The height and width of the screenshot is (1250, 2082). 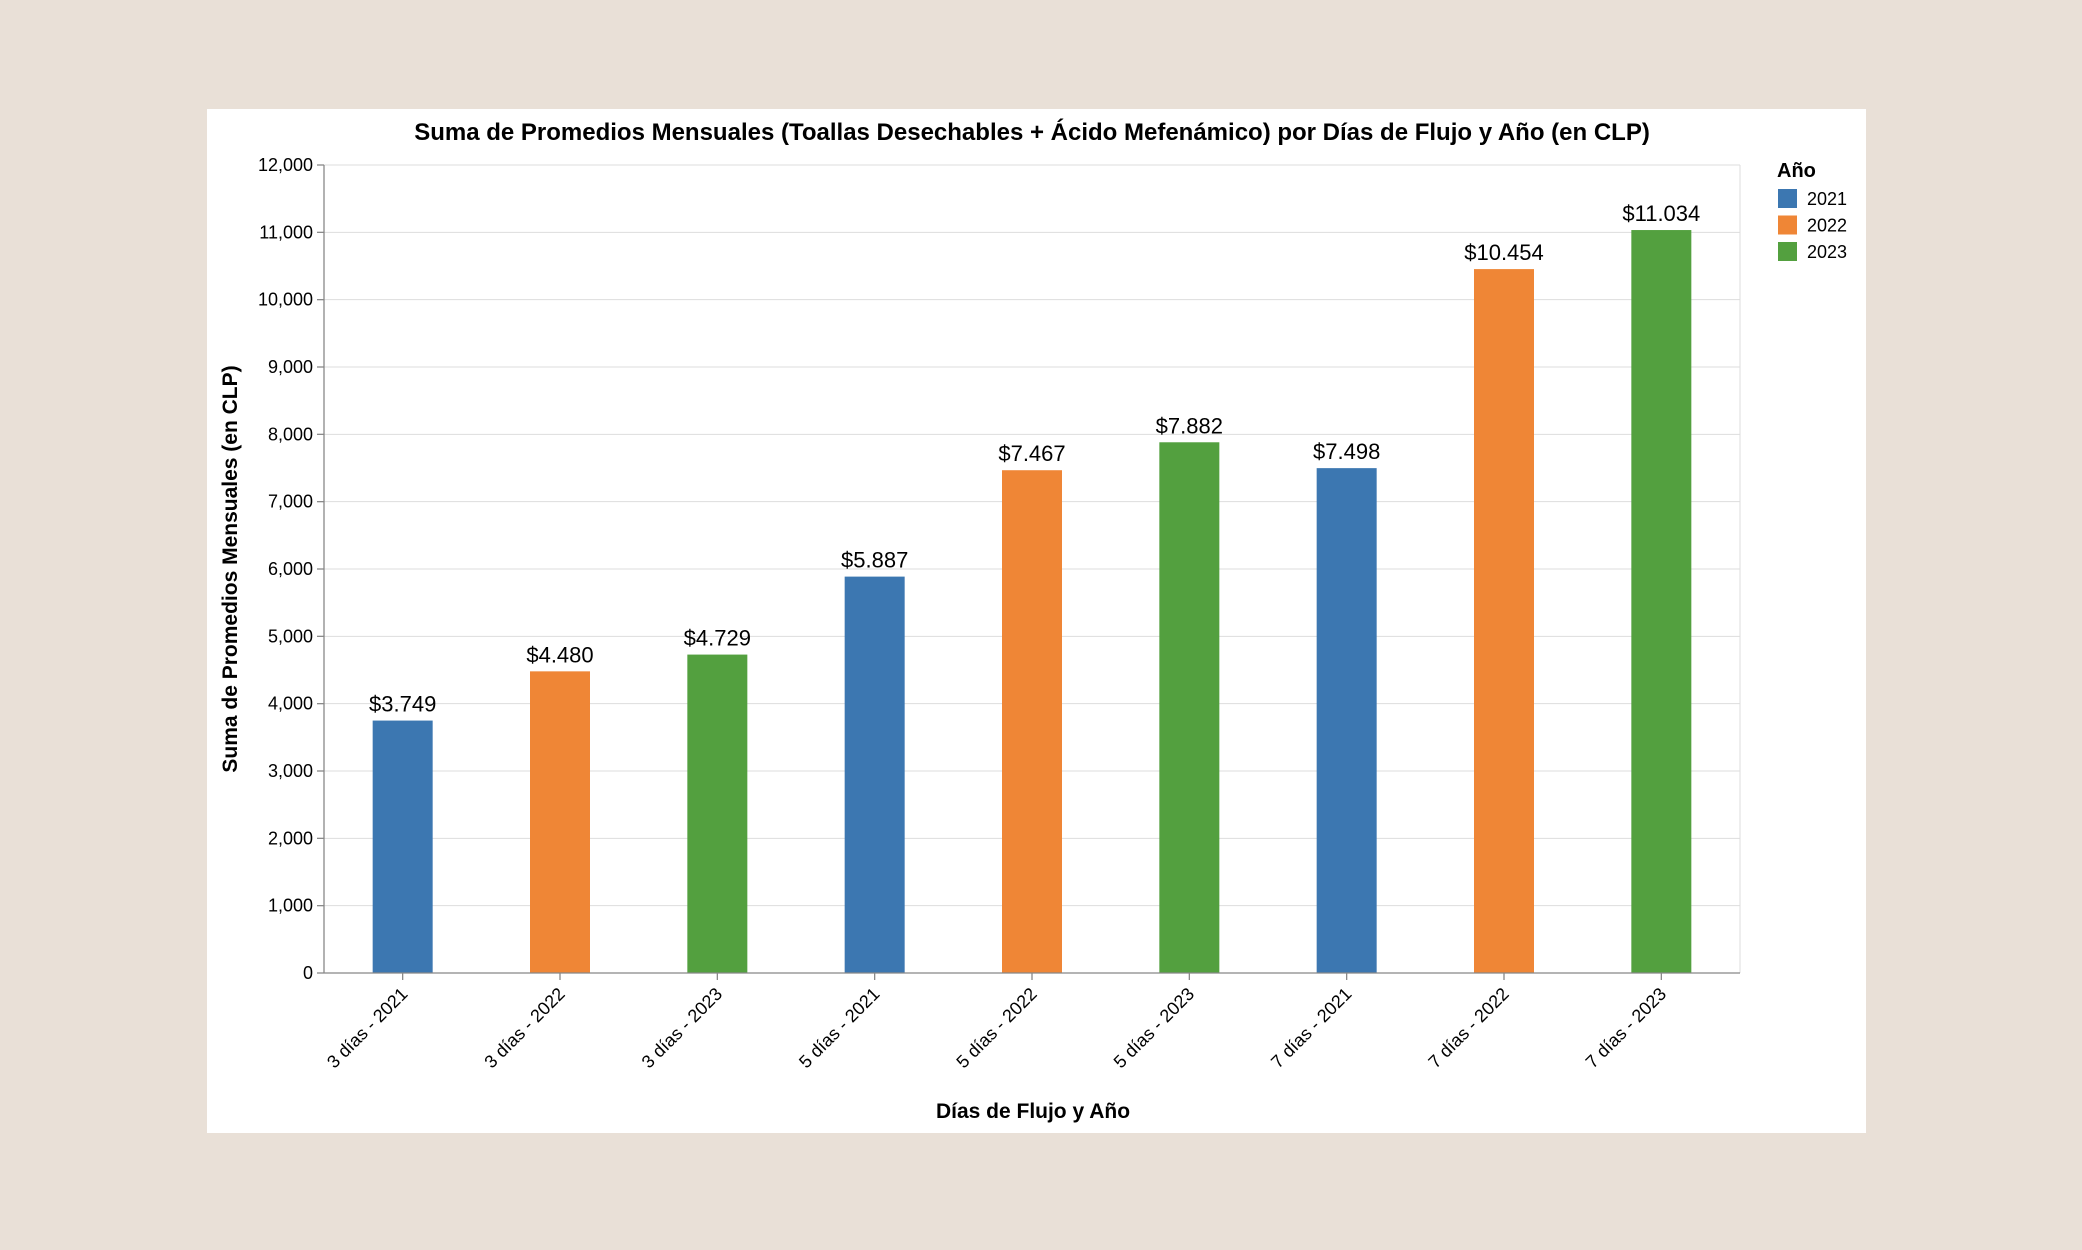 I want to click on legend-title: Año, so click(x=1796, y=171).